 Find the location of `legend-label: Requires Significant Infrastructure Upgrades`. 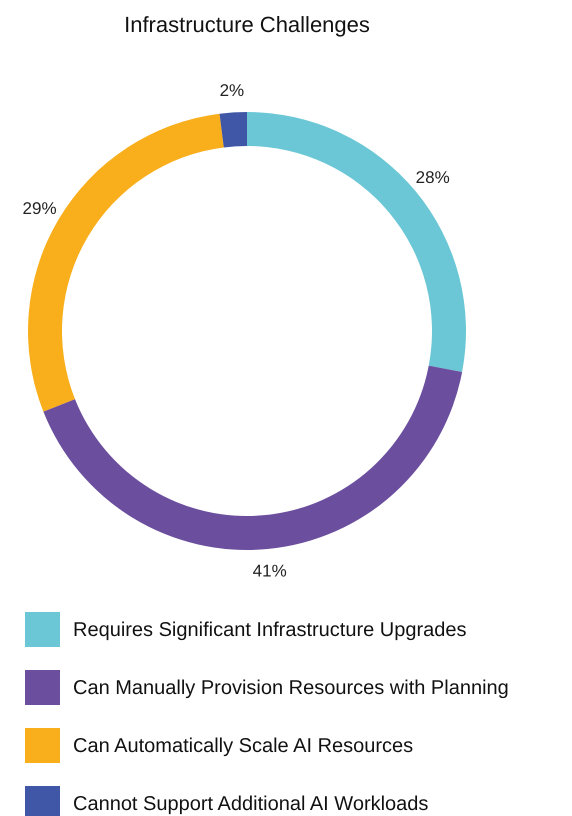

legend-label: Requires Significant Infrastructure Upgrades is located at coordinates (270, 630).